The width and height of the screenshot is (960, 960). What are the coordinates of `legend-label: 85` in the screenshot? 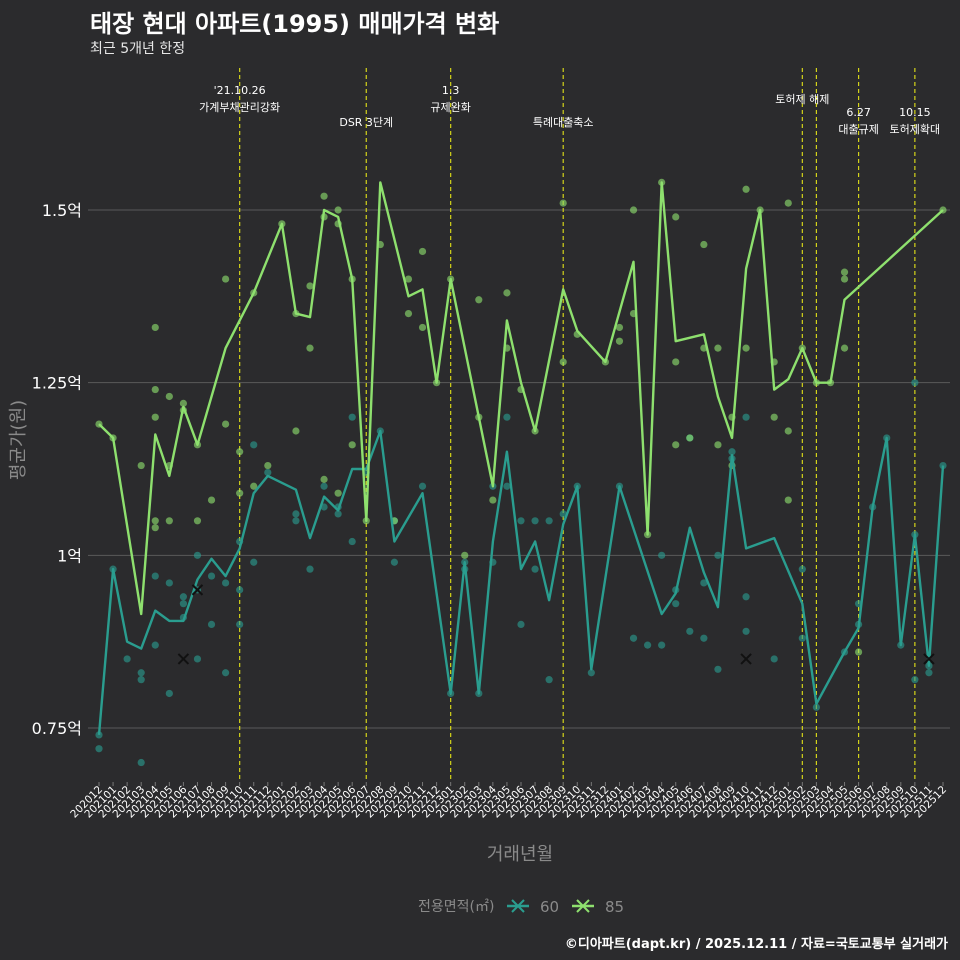 It's located at (614, 907).